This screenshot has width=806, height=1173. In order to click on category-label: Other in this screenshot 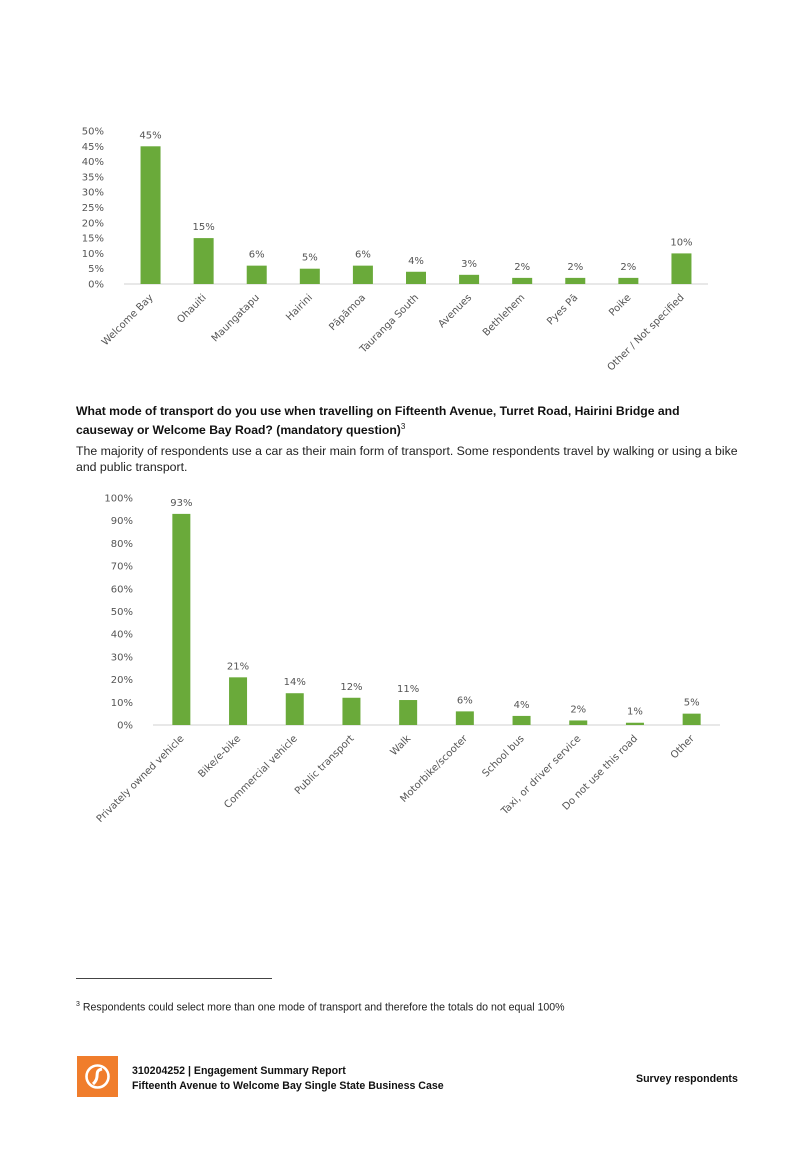, I will do `click(683, 747)`.